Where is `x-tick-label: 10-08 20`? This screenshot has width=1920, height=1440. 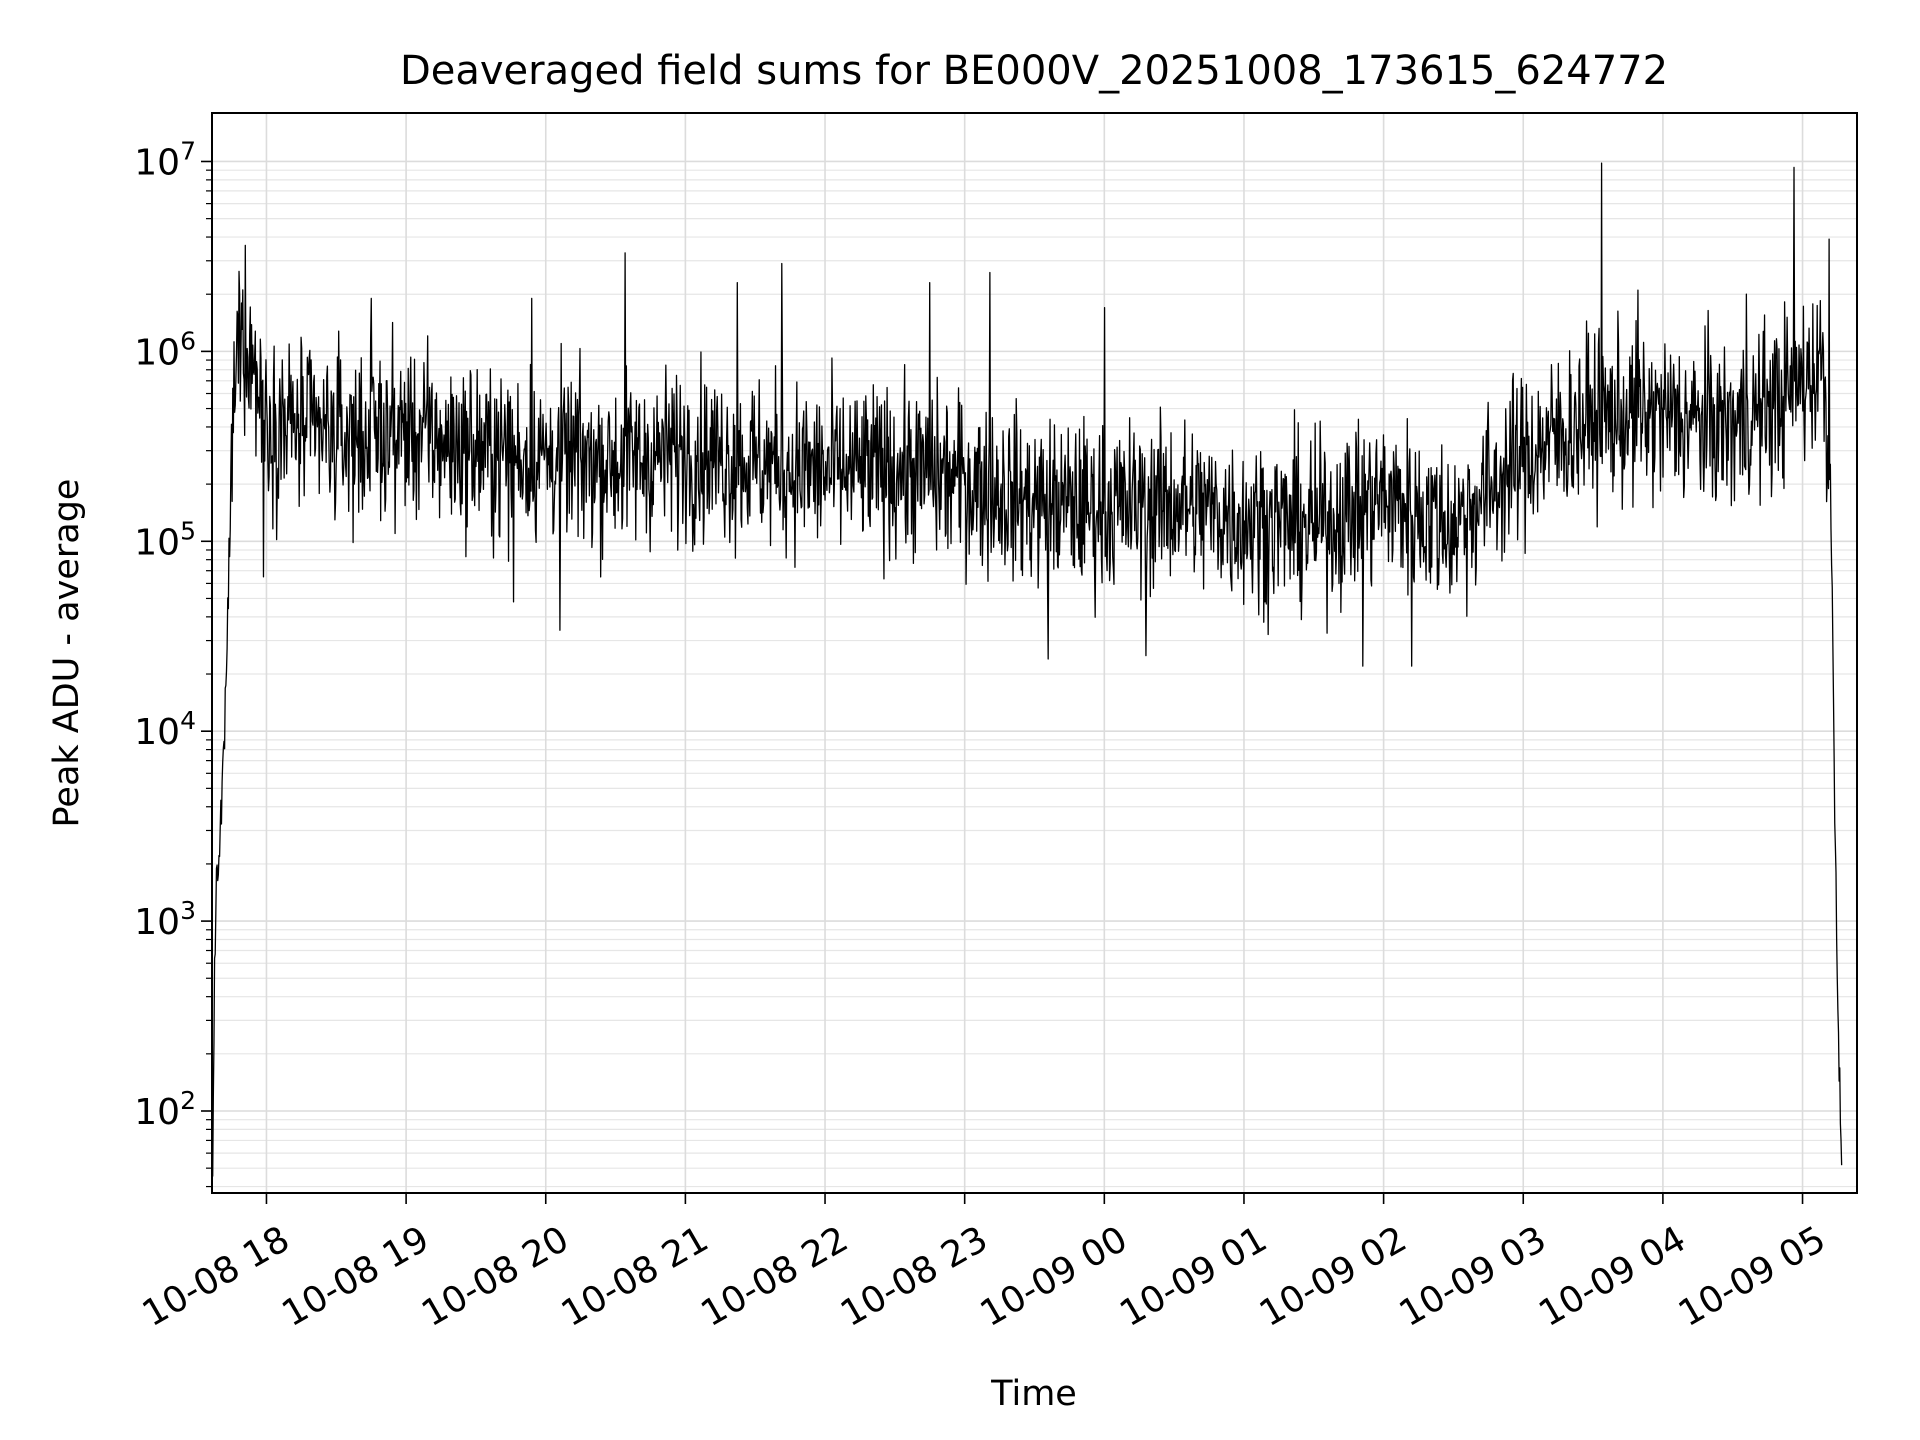 x-tick-label: 10-08 20 is located at coordinates (495, 1277).